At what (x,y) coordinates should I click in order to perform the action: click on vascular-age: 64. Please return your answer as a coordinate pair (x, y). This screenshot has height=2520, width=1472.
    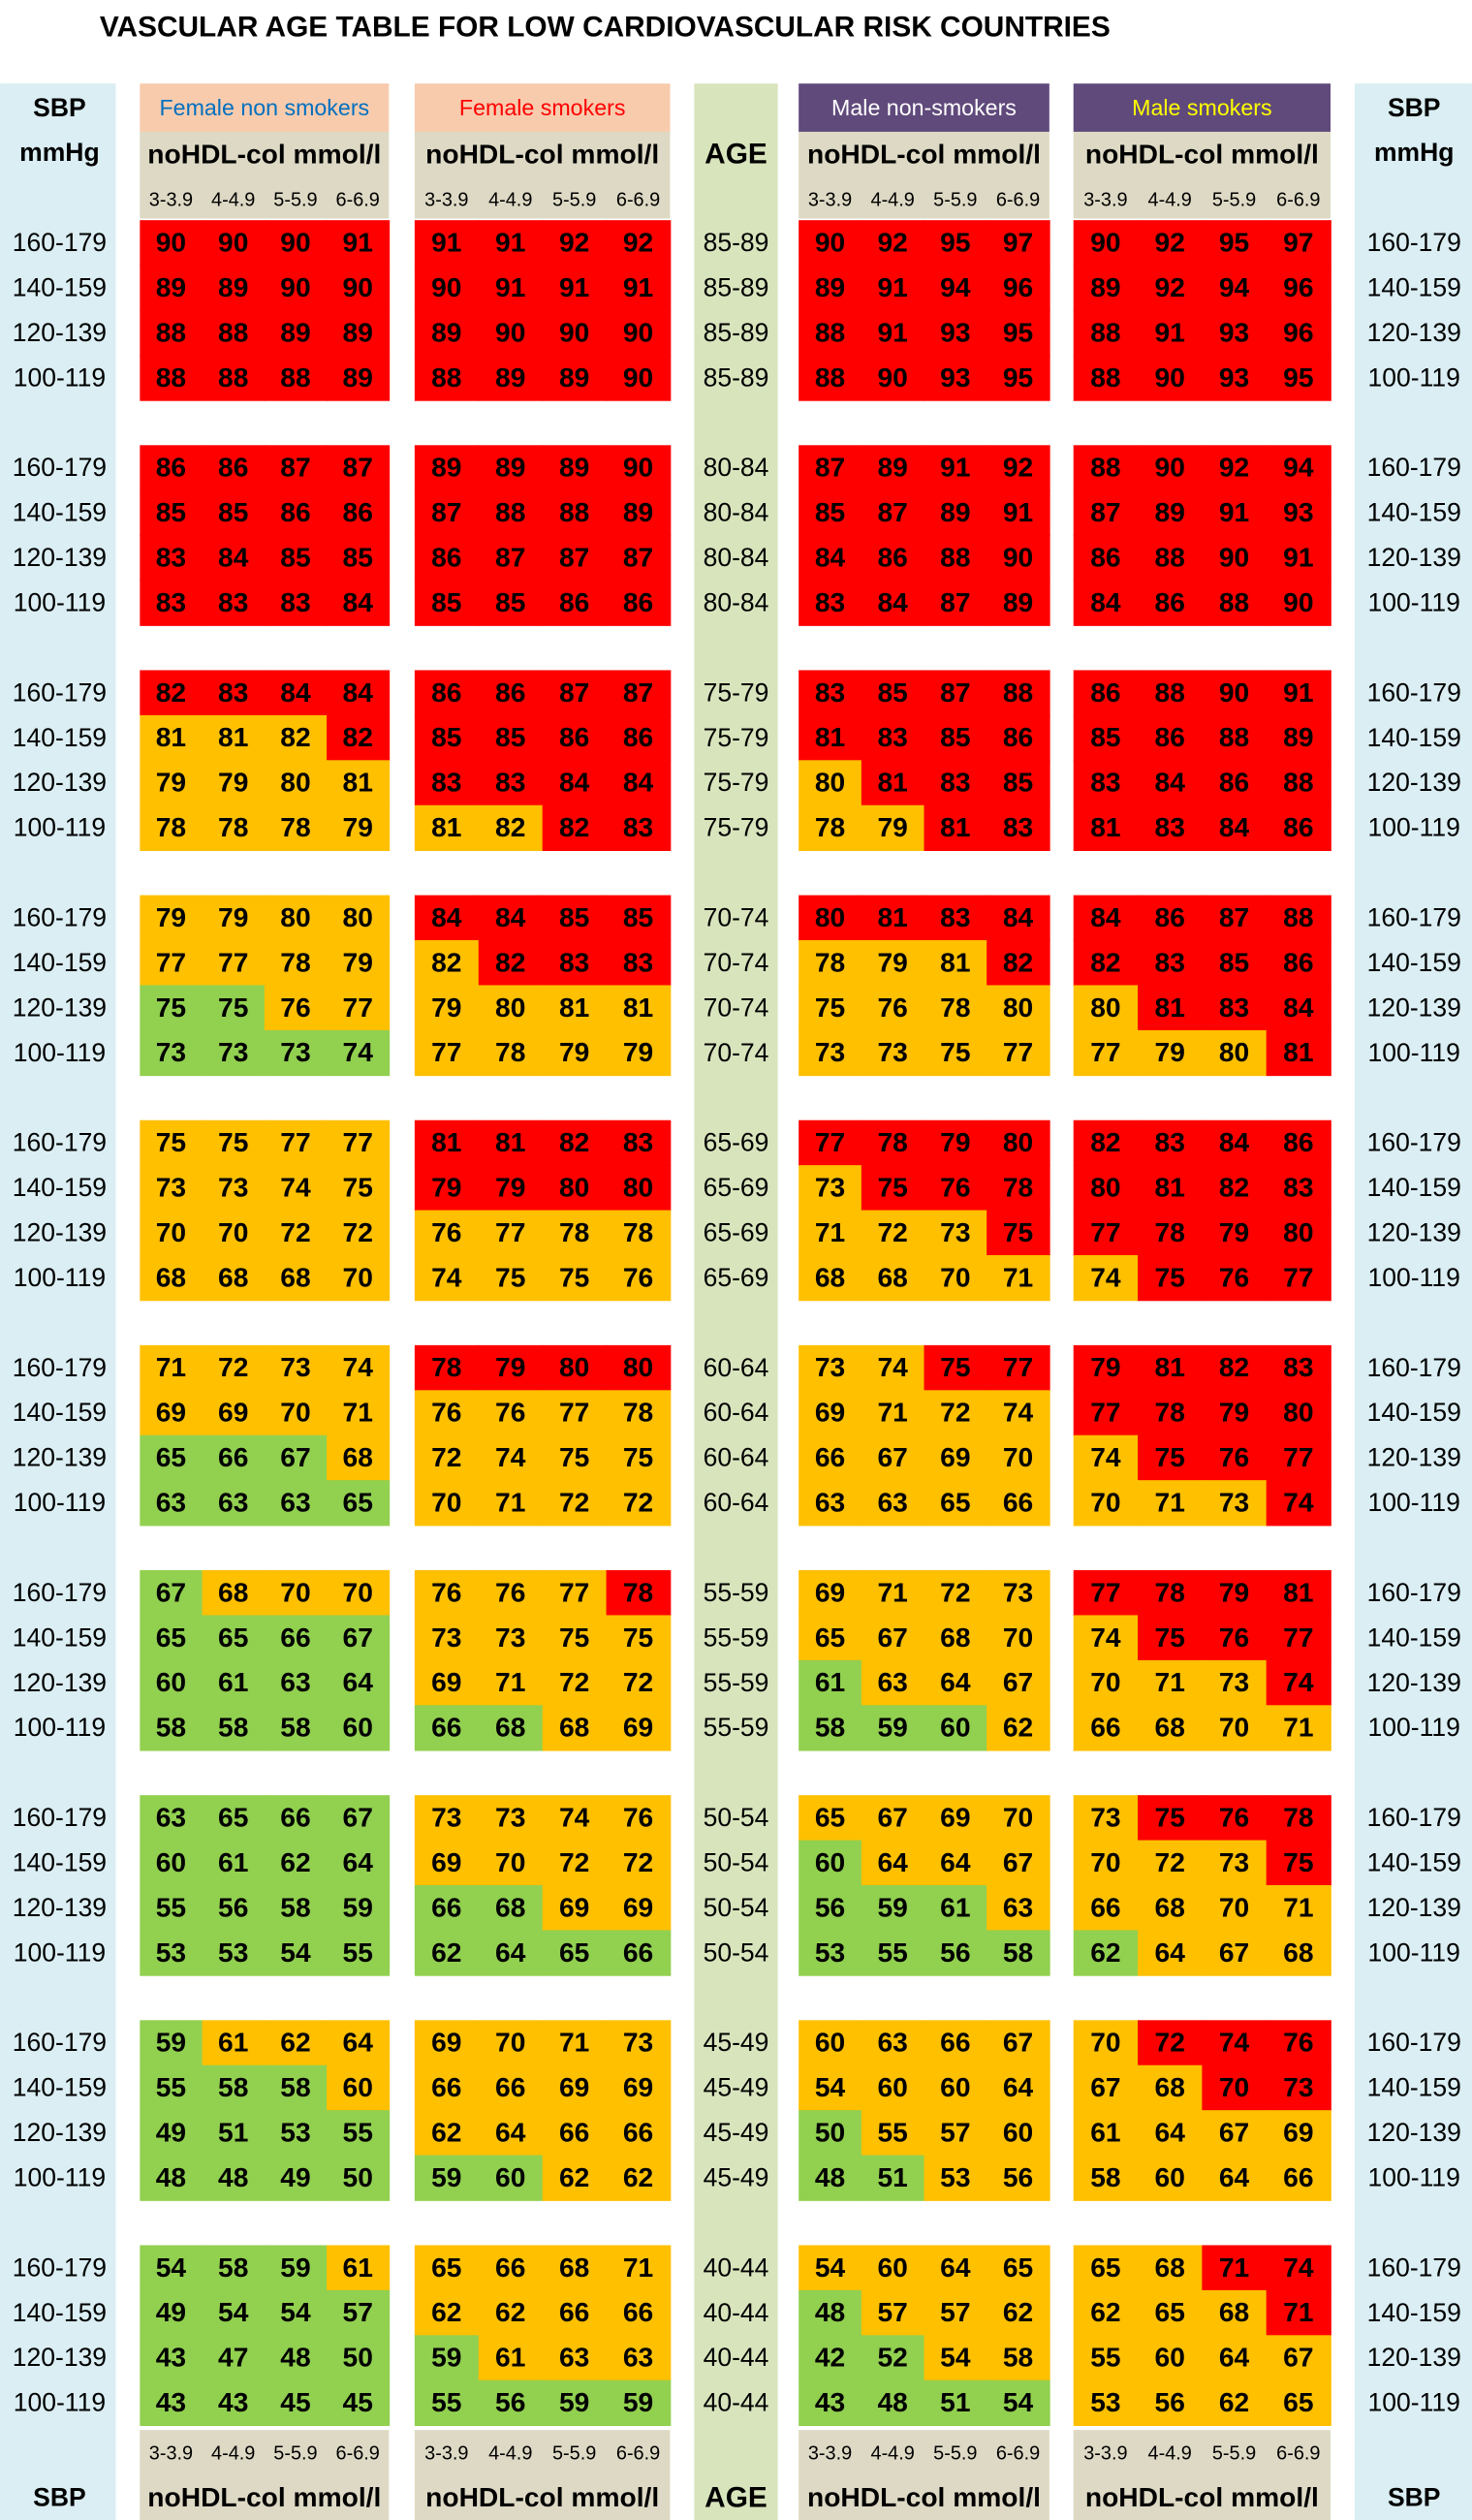
    Looking at the image, I should click on (955, 2267).